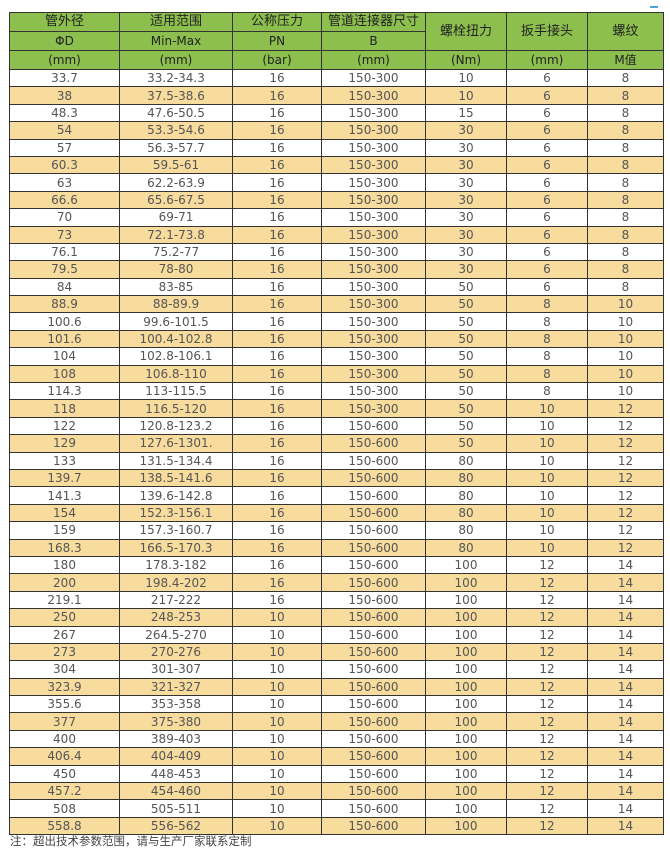 This screenshot has height=849, width=670. I want to click on cell-outer-diameter: 139.7, so click(64, 478).